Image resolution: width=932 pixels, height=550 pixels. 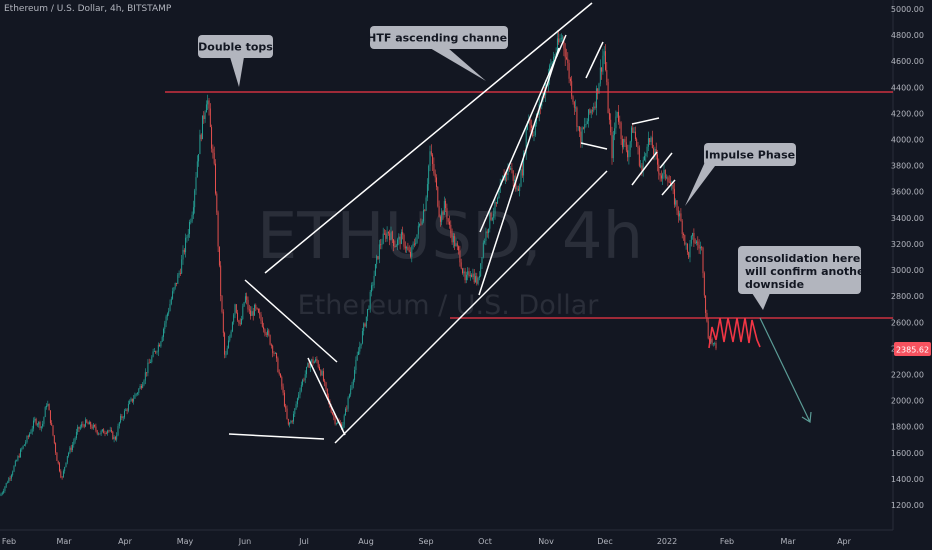 What do you see at coordinates (645, 121) in the screenshot?
I see `jan-flag-upper-line` at bounding box center [645, 121].